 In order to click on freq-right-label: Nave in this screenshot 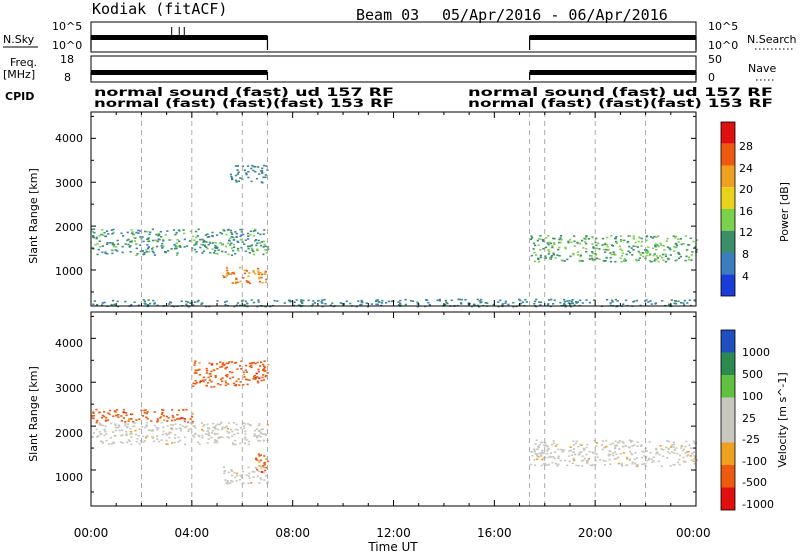, I will do `click(762, 68)`.